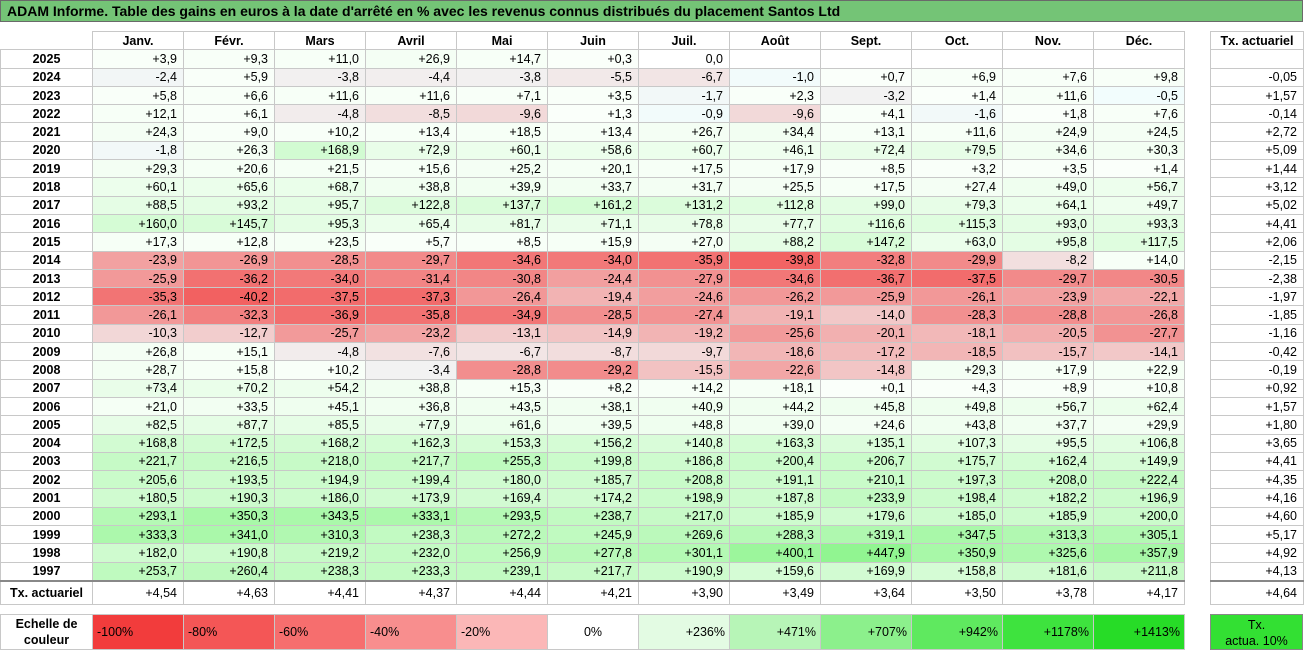  Describe the element at coordinates (320, 169) in the screenshot. I see `gain-cell: +21,5` at that location.